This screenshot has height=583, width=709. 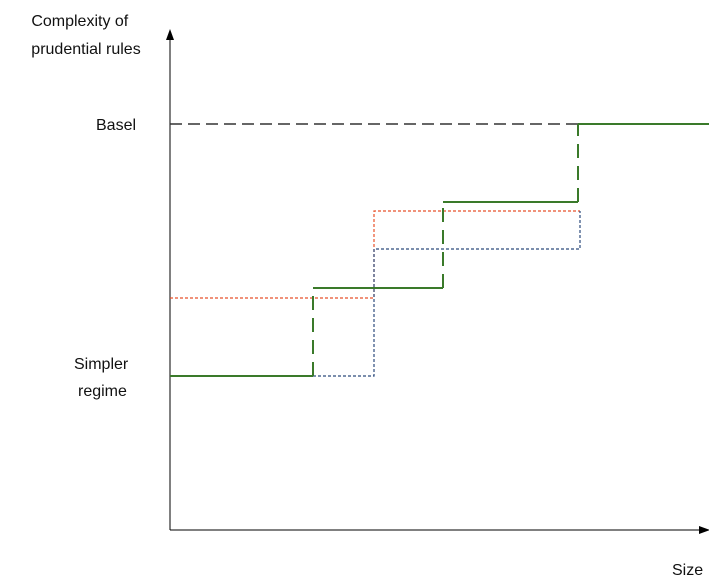 I want to click on y-axis-label: Complexity of prudential rules, so click(x=85, y=35).